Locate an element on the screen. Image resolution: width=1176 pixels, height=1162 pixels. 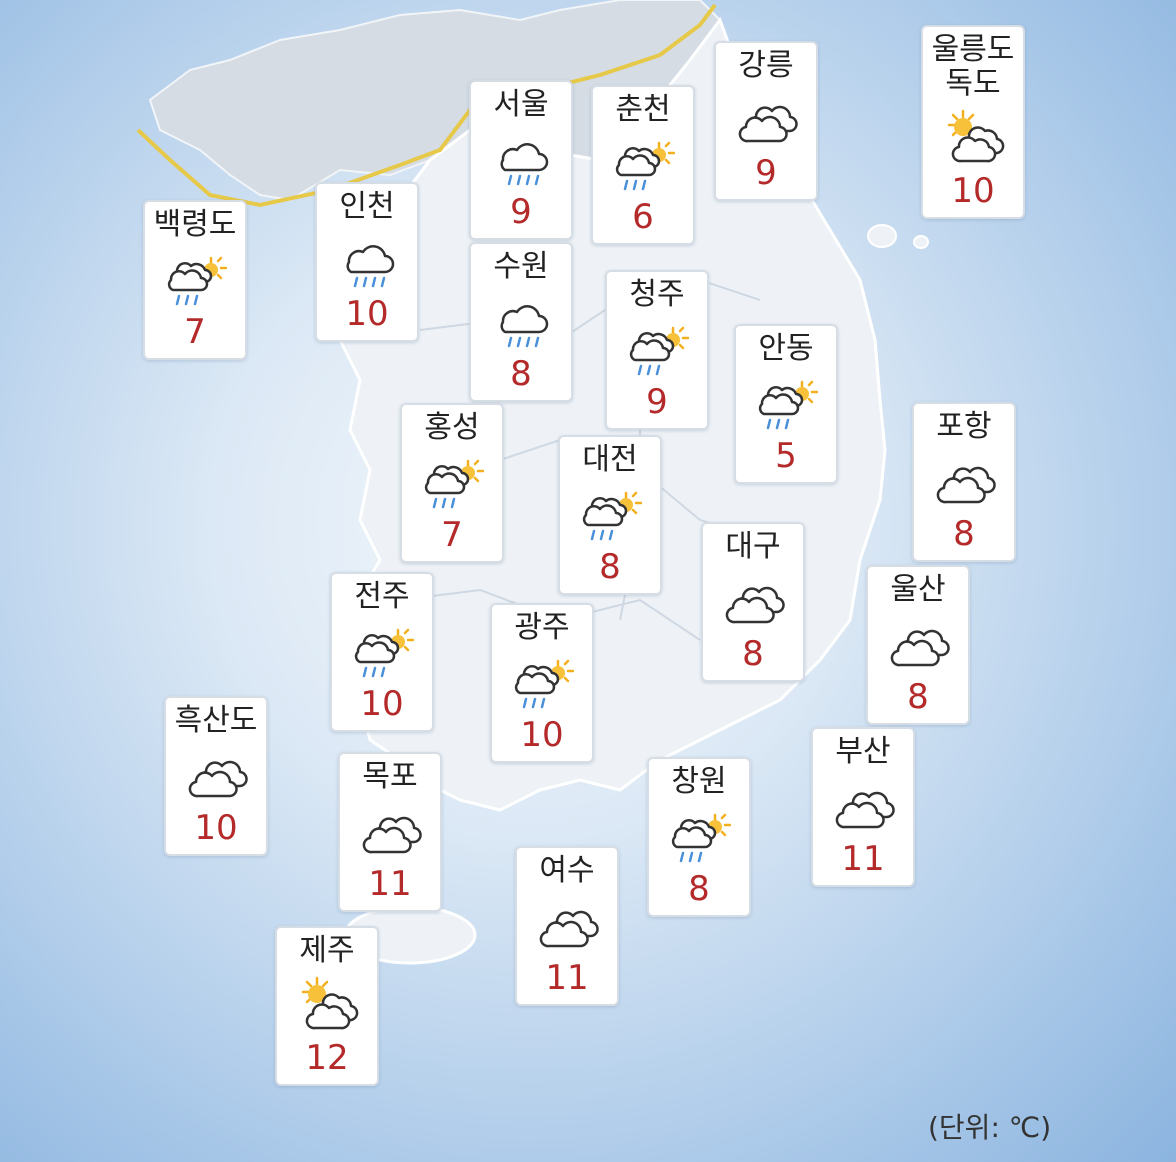
city-card-seoul: 서울 9 is located at coordinates (521, 160).